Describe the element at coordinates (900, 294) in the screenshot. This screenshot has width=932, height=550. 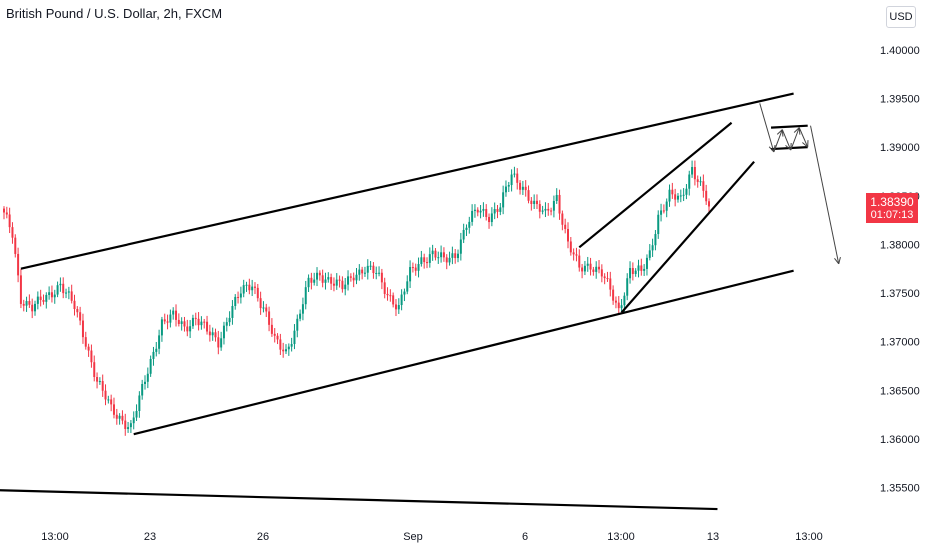
I see `y-tick-label: 1.37500` at that location.